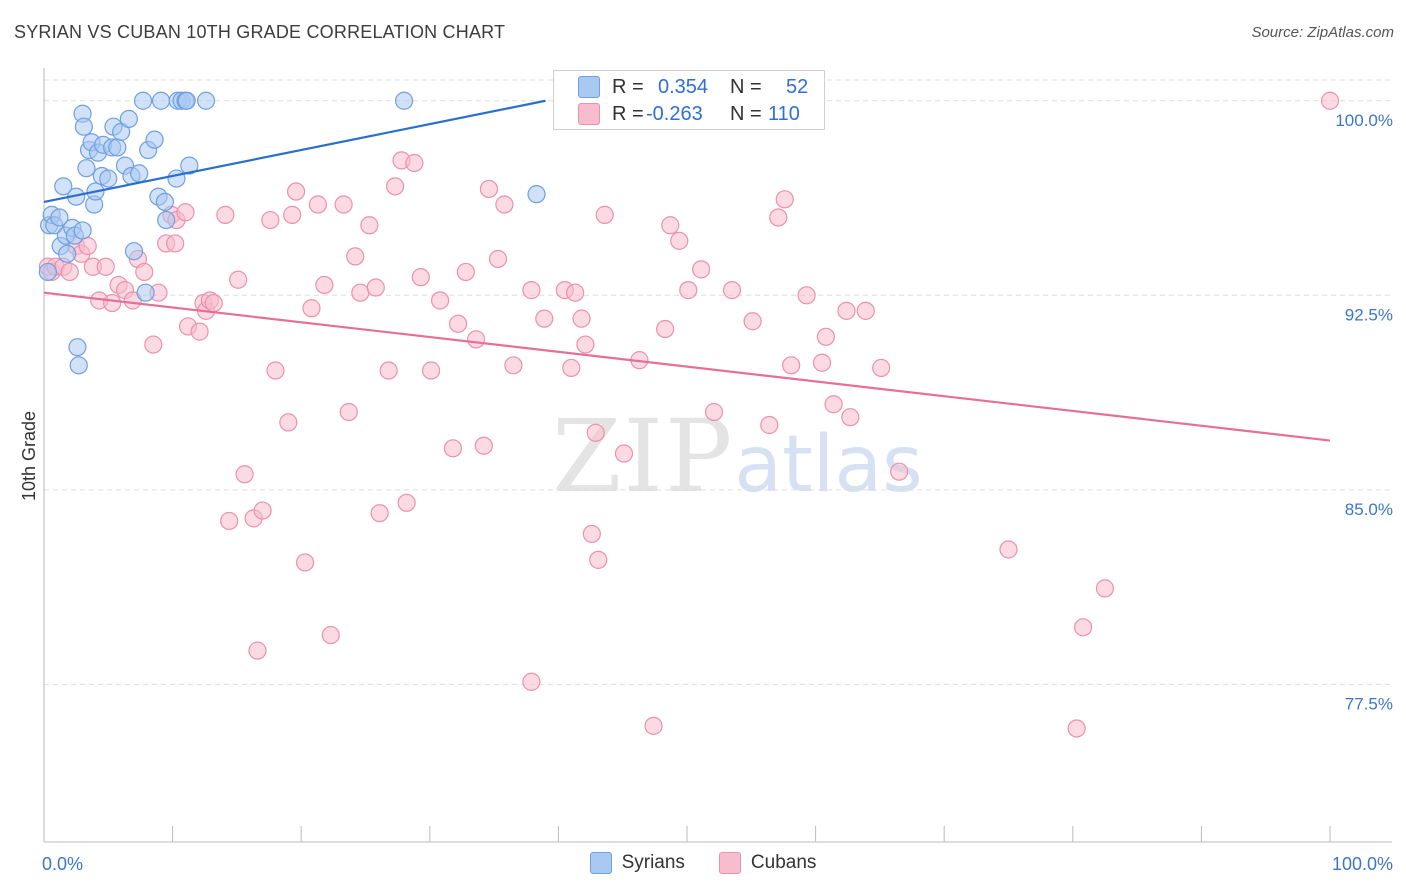  What do you see at coordinates (653, 862) in the screenshot?
I see `legend-syrians-label: Syrians` at bounding box center [653, 862].